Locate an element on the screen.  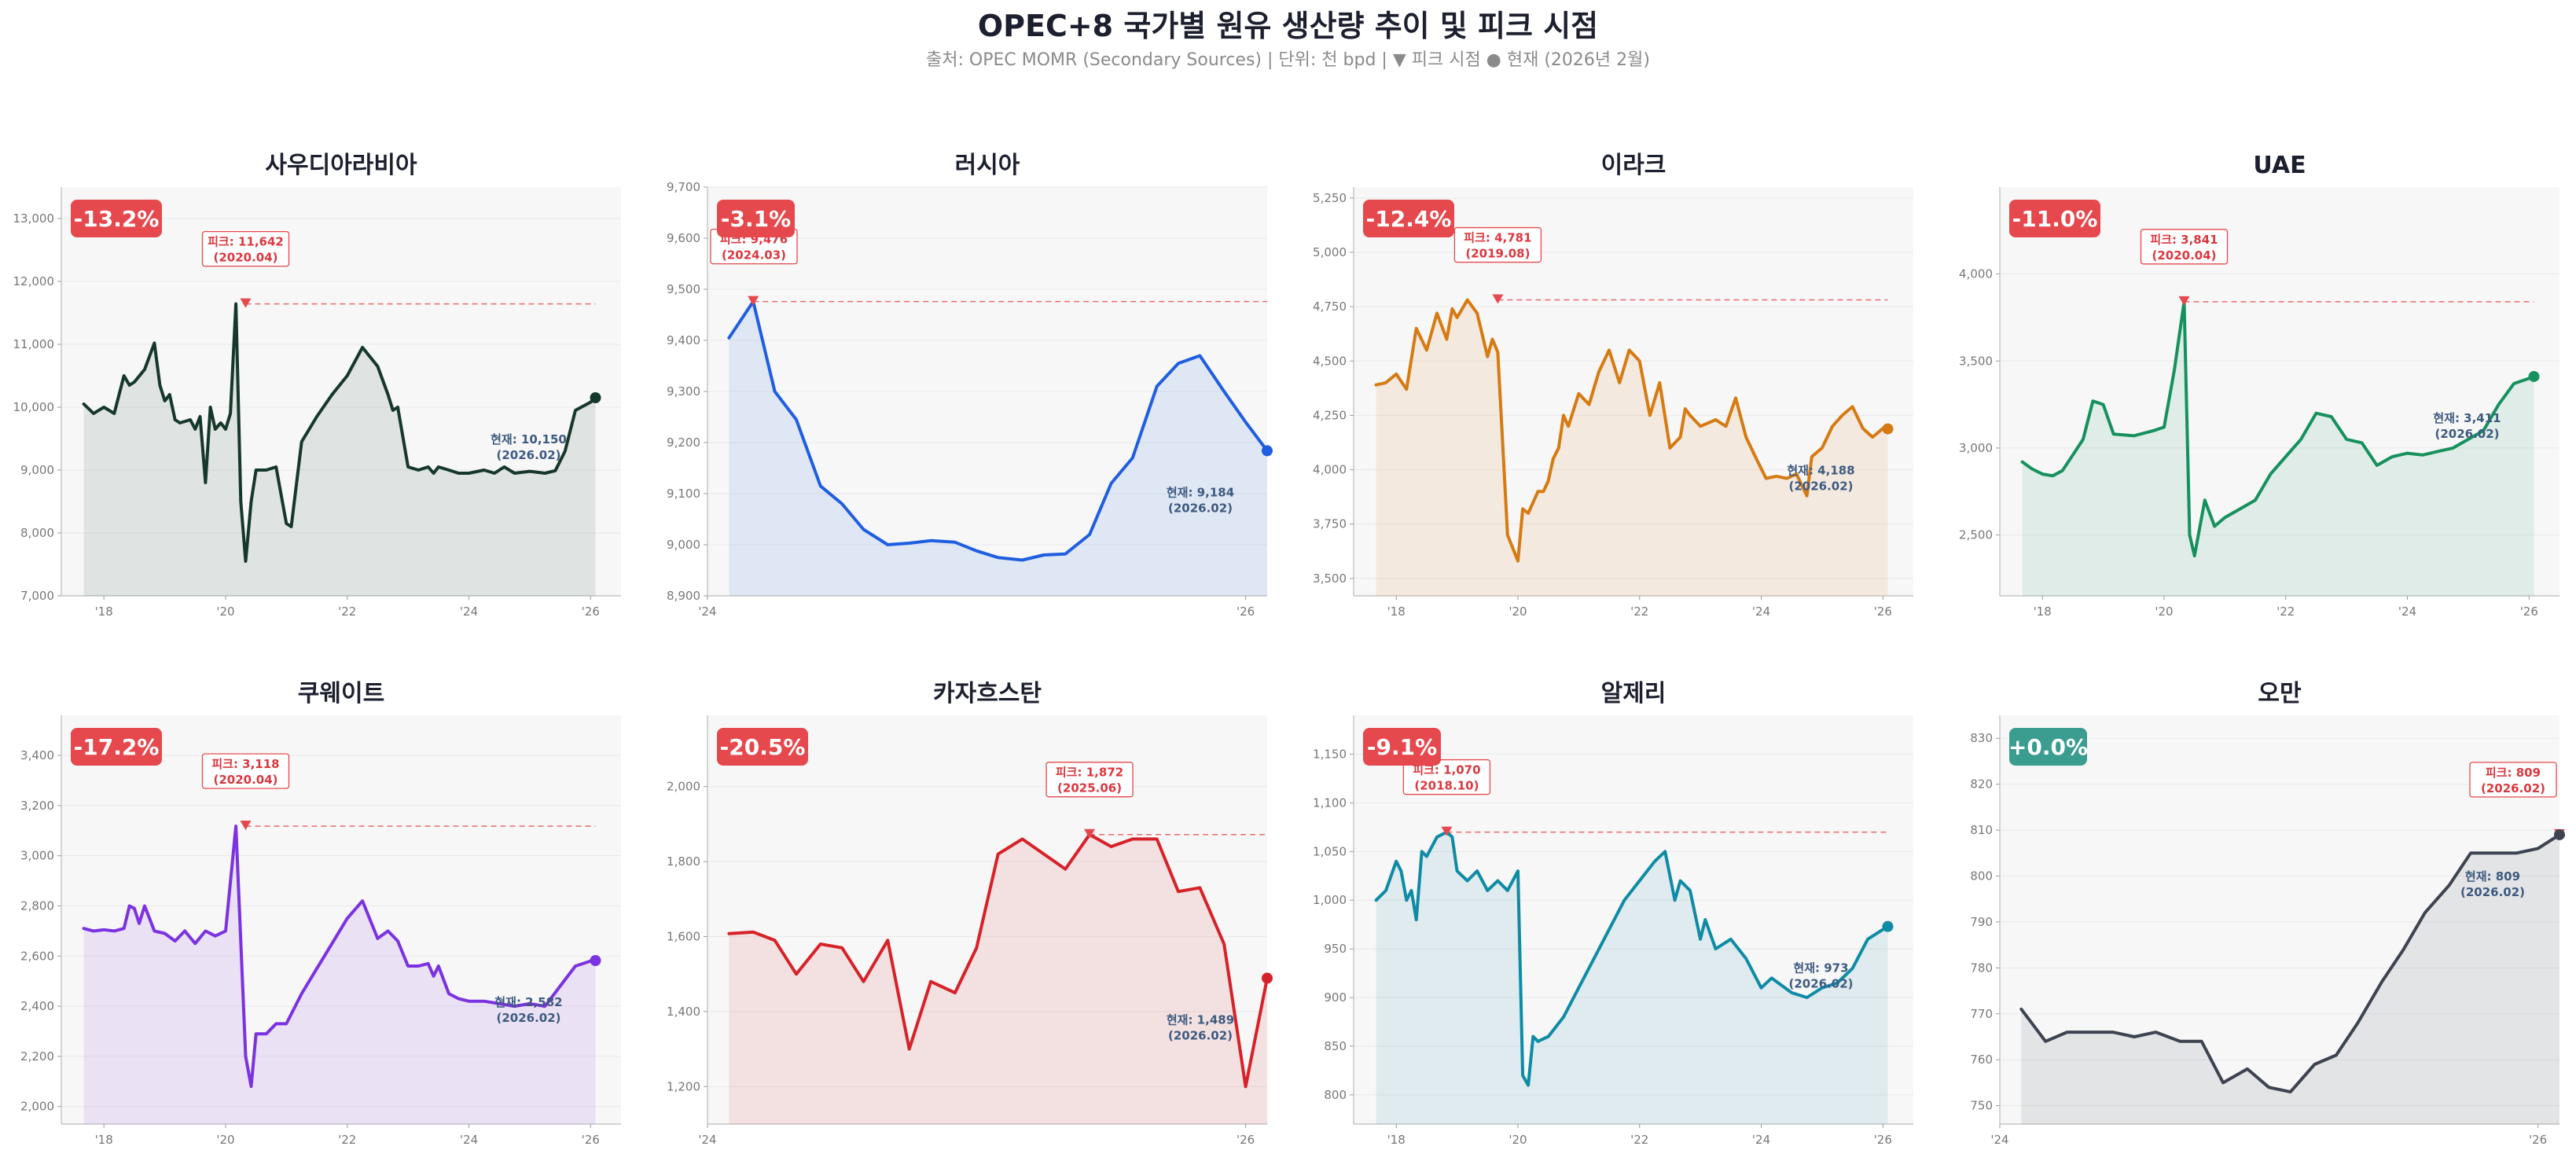
current-annotation-label: 현재: 10,150 is located at coordinates (529, 439).